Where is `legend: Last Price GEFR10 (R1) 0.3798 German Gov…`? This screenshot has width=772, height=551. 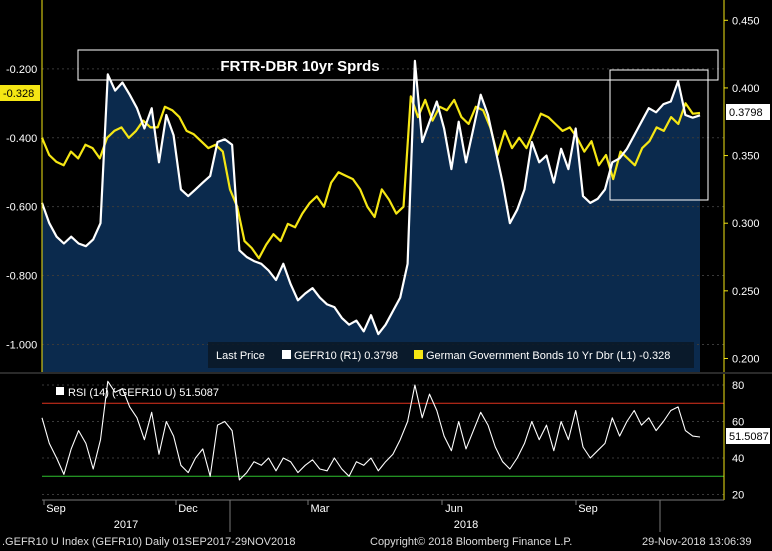 legend: Last Price GEFR10 (R1) 0.3798 German Gov… is located at coordinates (451, 355).